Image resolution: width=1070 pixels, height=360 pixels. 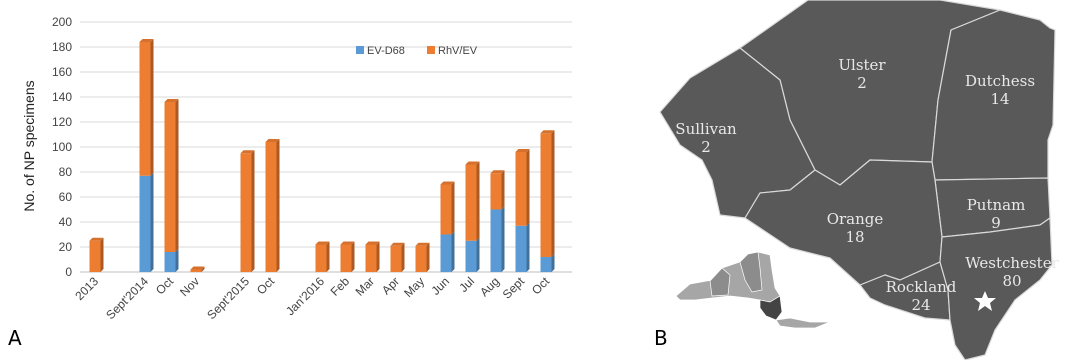 What do you see at coordinates (920, 305) in the screenshot?
I see `county-count-rockland: 24` at bounding box center [920, 305].